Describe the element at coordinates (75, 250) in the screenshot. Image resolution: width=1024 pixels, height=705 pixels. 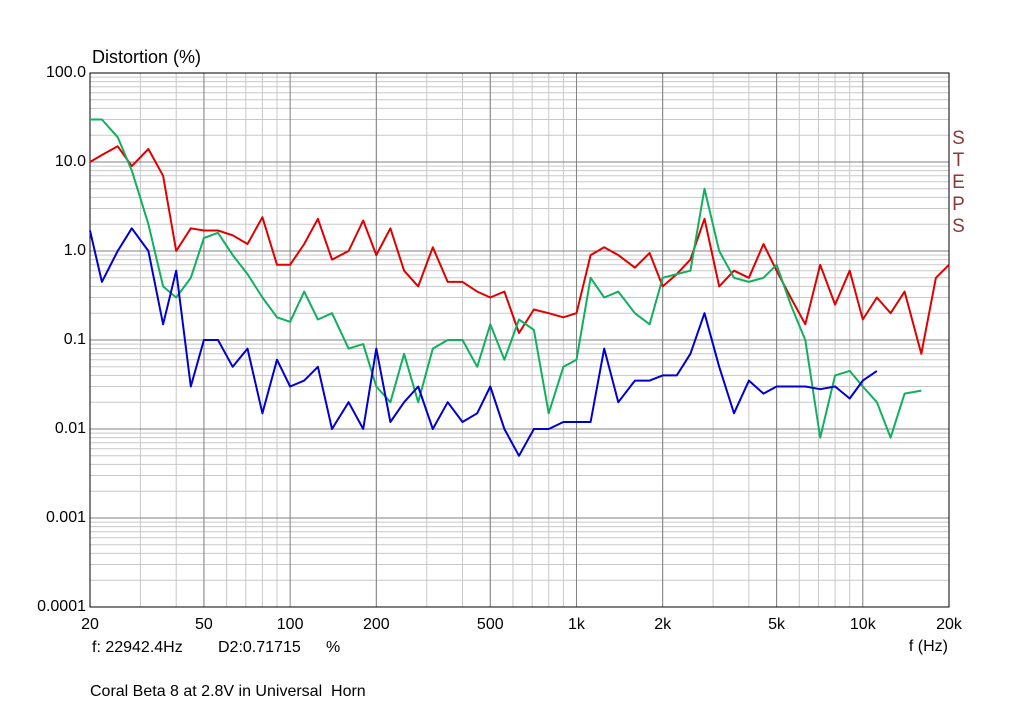
I see `y-tick-label: 1.0` at that location.